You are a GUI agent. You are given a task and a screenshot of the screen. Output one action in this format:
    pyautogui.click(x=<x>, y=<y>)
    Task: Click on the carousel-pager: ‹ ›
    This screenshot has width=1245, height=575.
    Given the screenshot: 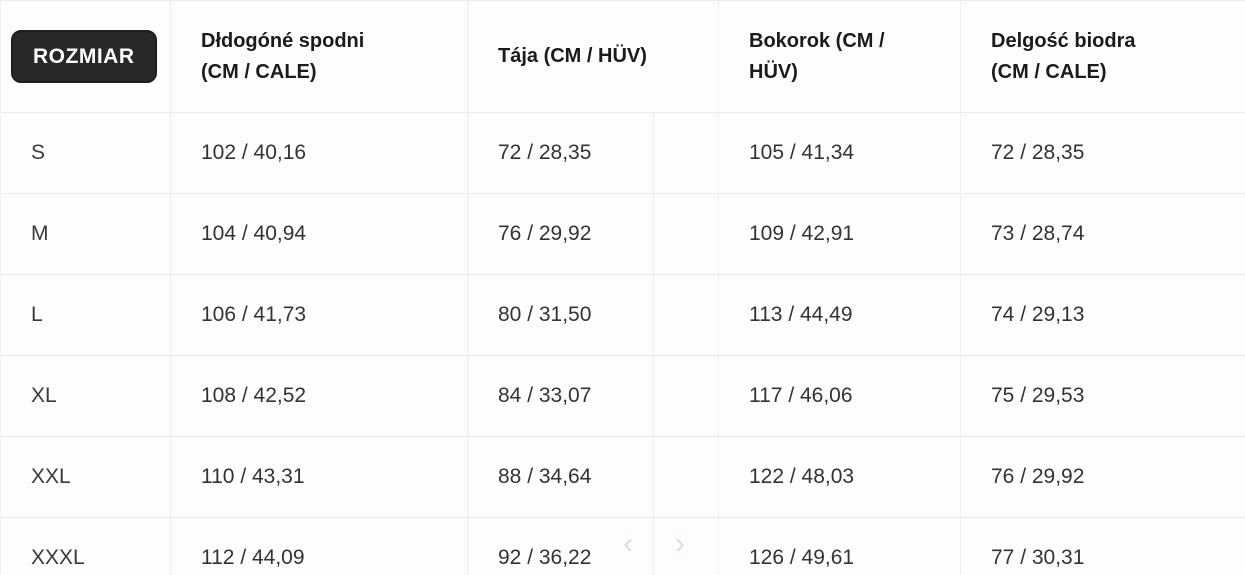 What is the action you would take?
    pyautogui.click(x=654, y=544)
    